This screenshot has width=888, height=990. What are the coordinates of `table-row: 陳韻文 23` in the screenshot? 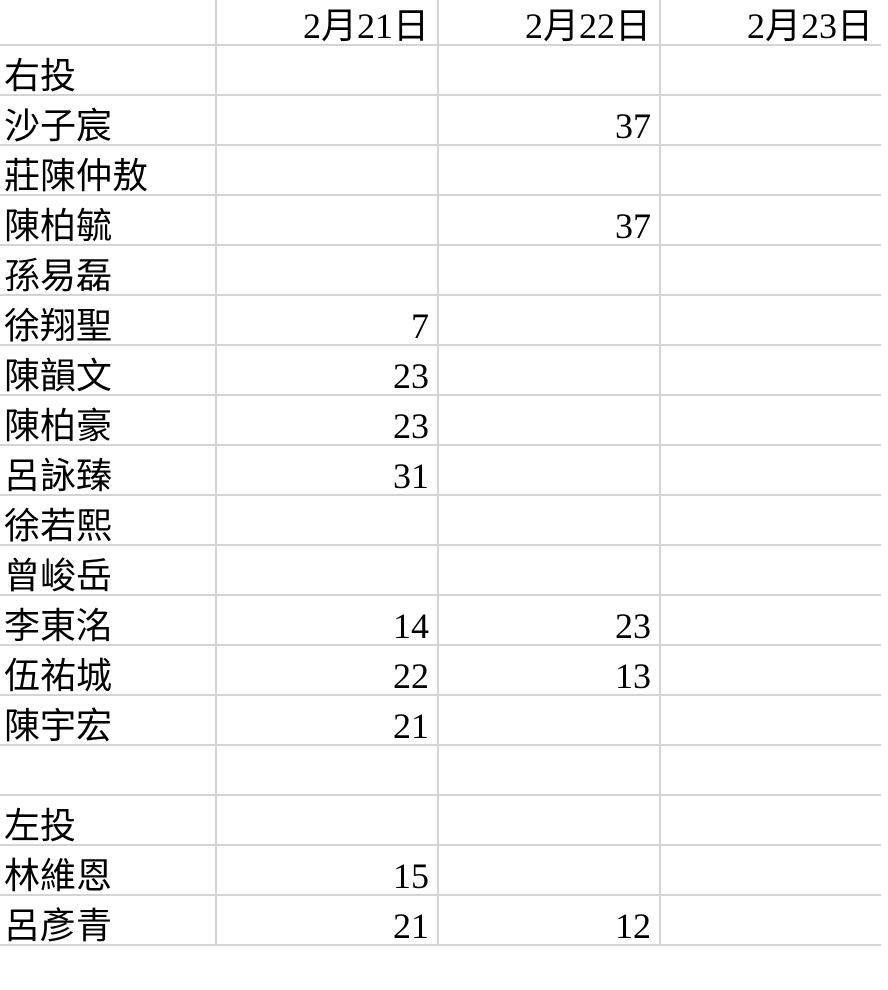 It's located at (440, 370).